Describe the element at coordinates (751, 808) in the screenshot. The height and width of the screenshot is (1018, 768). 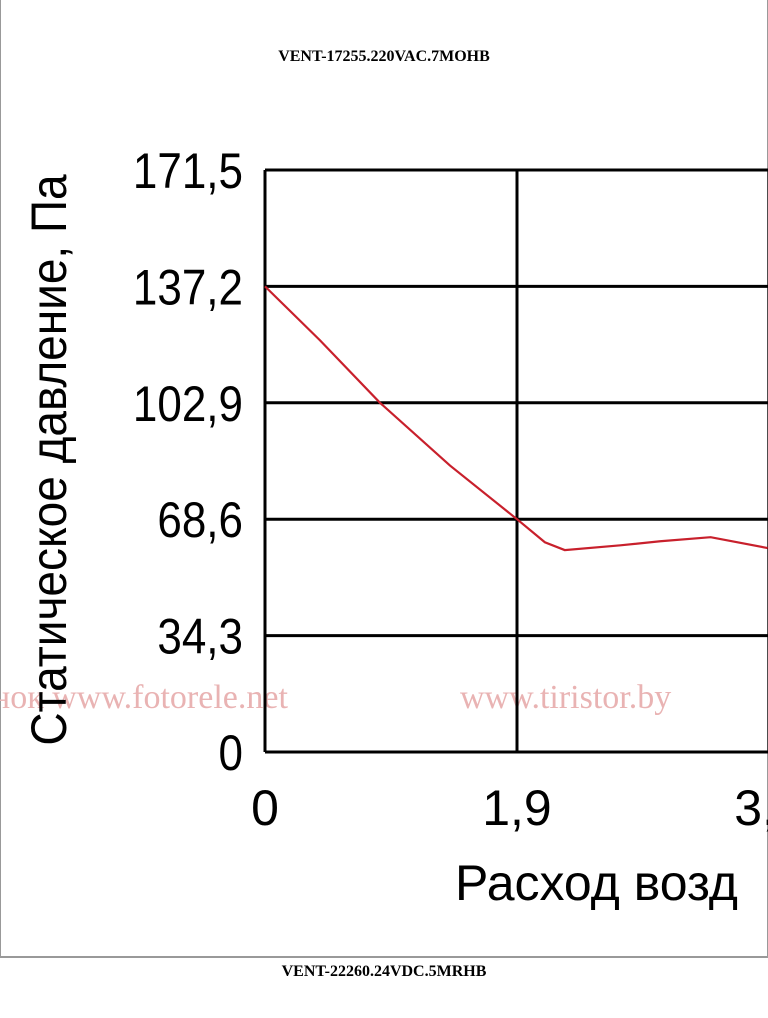
I see `x-tick-label: 3,8` at that location.